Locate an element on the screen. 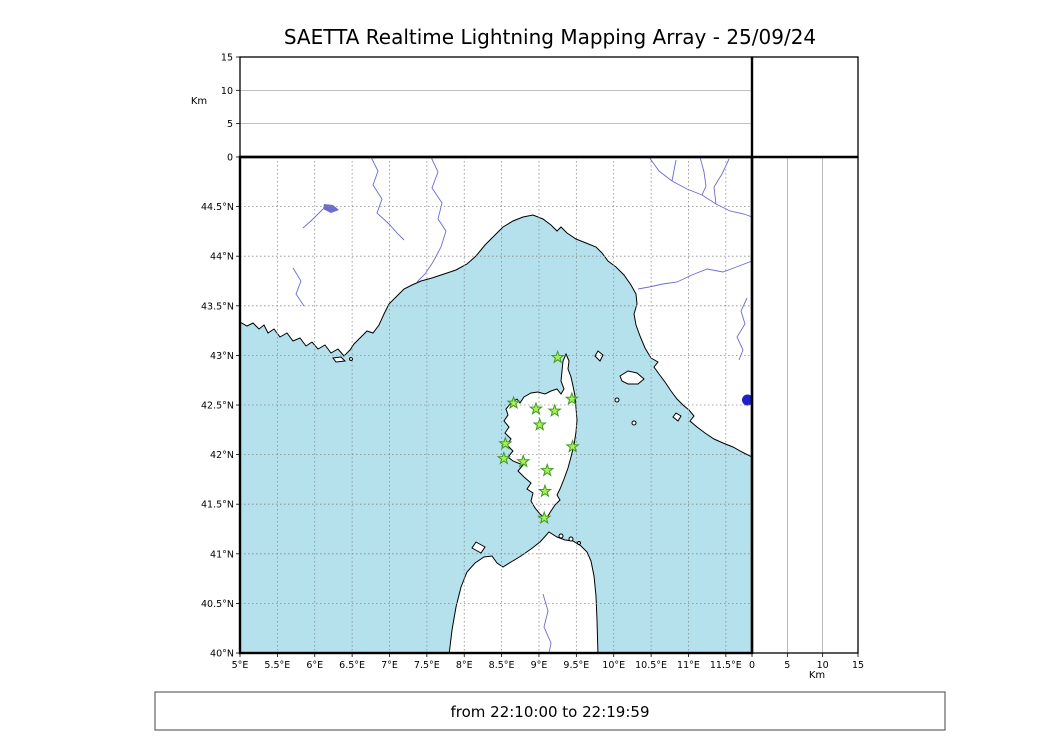 This screenshot has height=750, width=1050. lat-tick-label: 42.5°N is located at coordinates (217, 406).